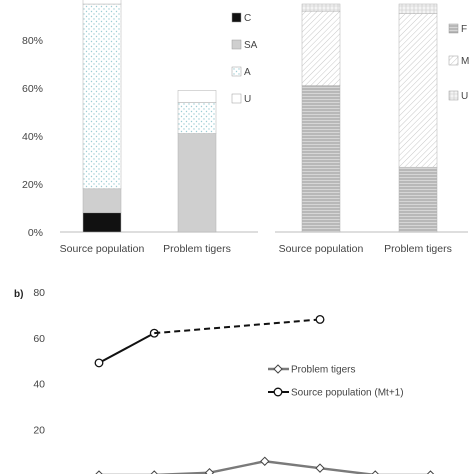  I want to click on a2-legend: F M U, so click(458, 62).